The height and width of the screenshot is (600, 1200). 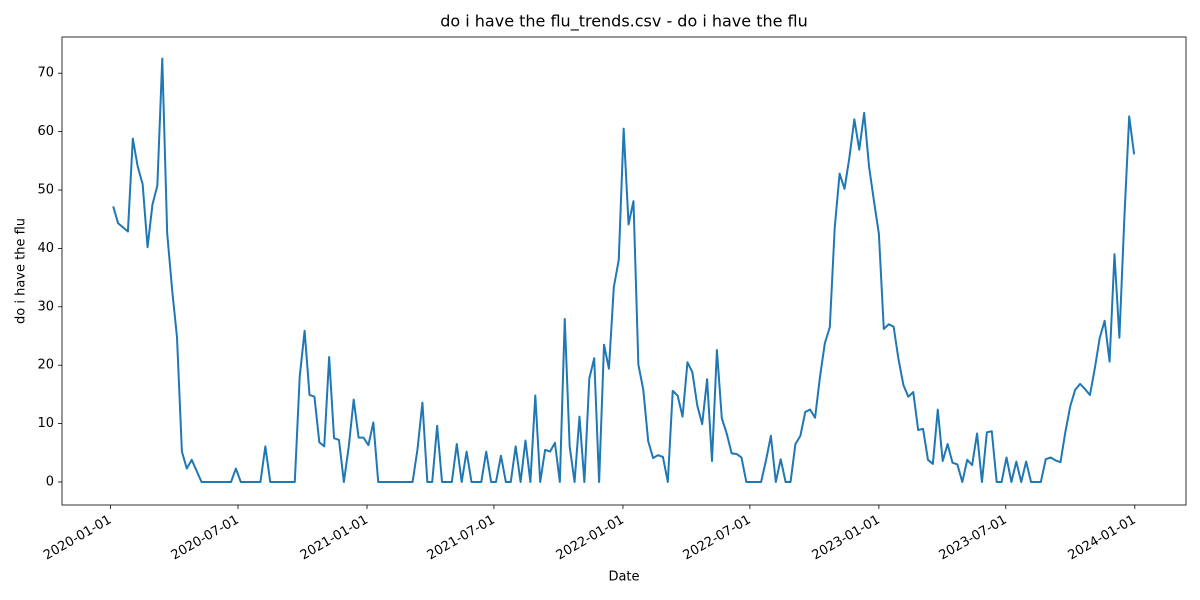 What do you see at coordinates (45, 248) in the screenshot?
I see `y-tick-label: 40` at bounding box center [45, 248].